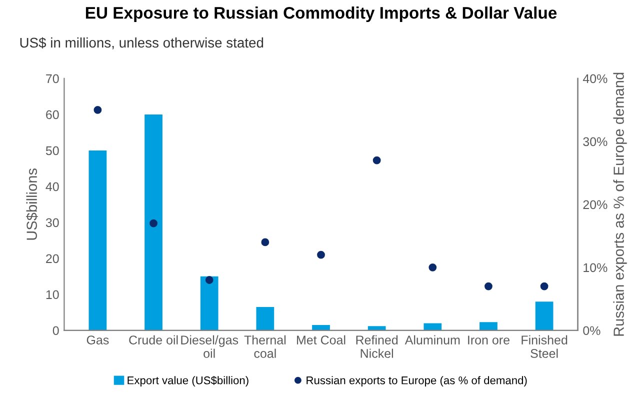  I want to click on y-tick-label: 0, so click(55, 331).